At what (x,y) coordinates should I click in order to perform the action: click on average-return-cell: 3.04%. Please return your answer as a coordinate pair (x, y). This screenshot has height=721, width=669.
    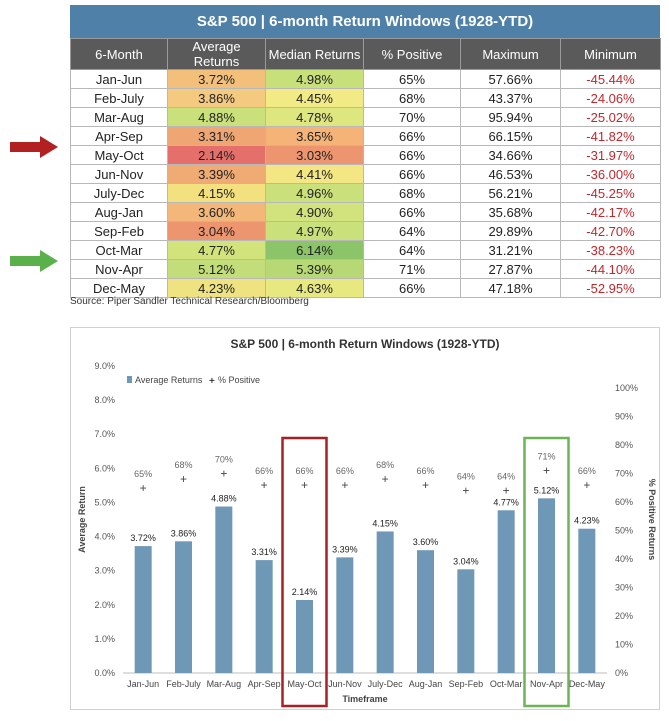
    Looking at the image, I should click on (216, 231).